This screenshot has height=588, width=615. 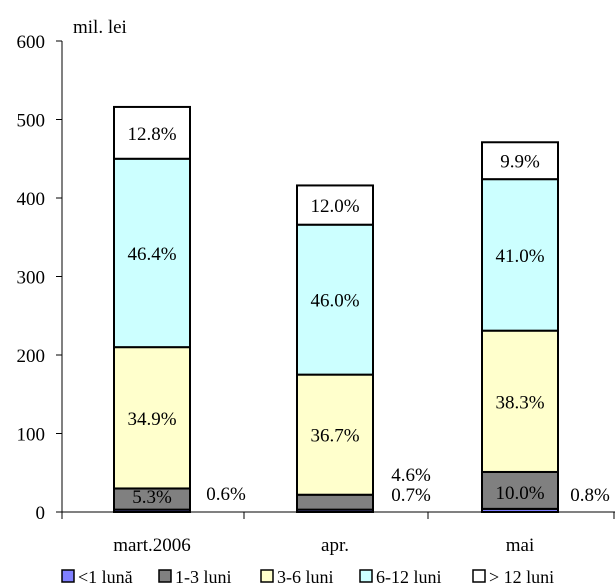 What do you see at coordinates (31, 199) in the screenshot?
I see `y-tick-label: 400` at bounding box center [31, 199].